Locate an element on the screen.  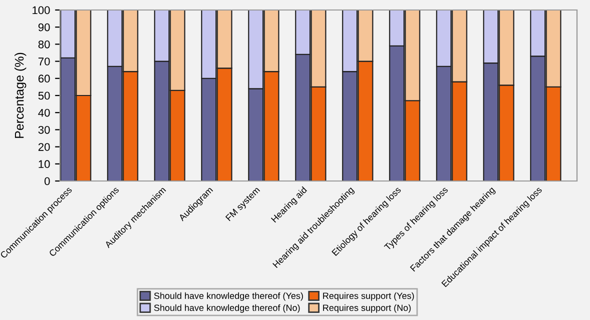
y-tick-label: 40 is located at coordinates (44, 112).